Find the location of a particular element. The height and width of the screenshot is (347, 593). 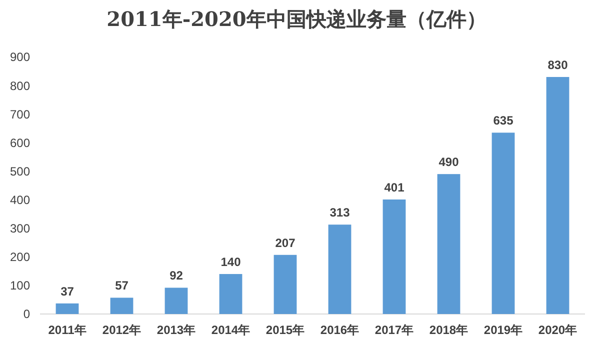

x-tick-label: 2015年 is located at coordinates (285, 330).